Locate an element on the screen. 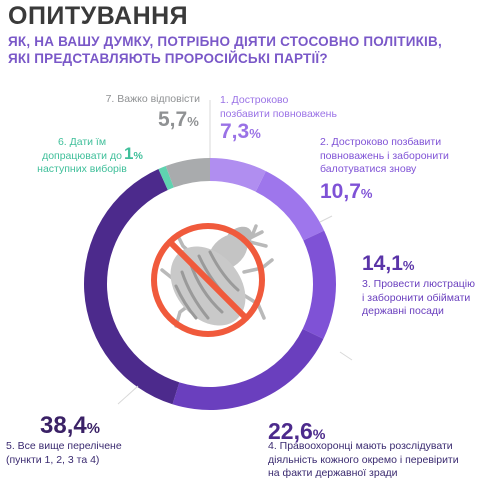 This screenshot has height=496, width=500. slice-label-2-line: 2. Достроково позбавити is located at coordinates (381, 142).